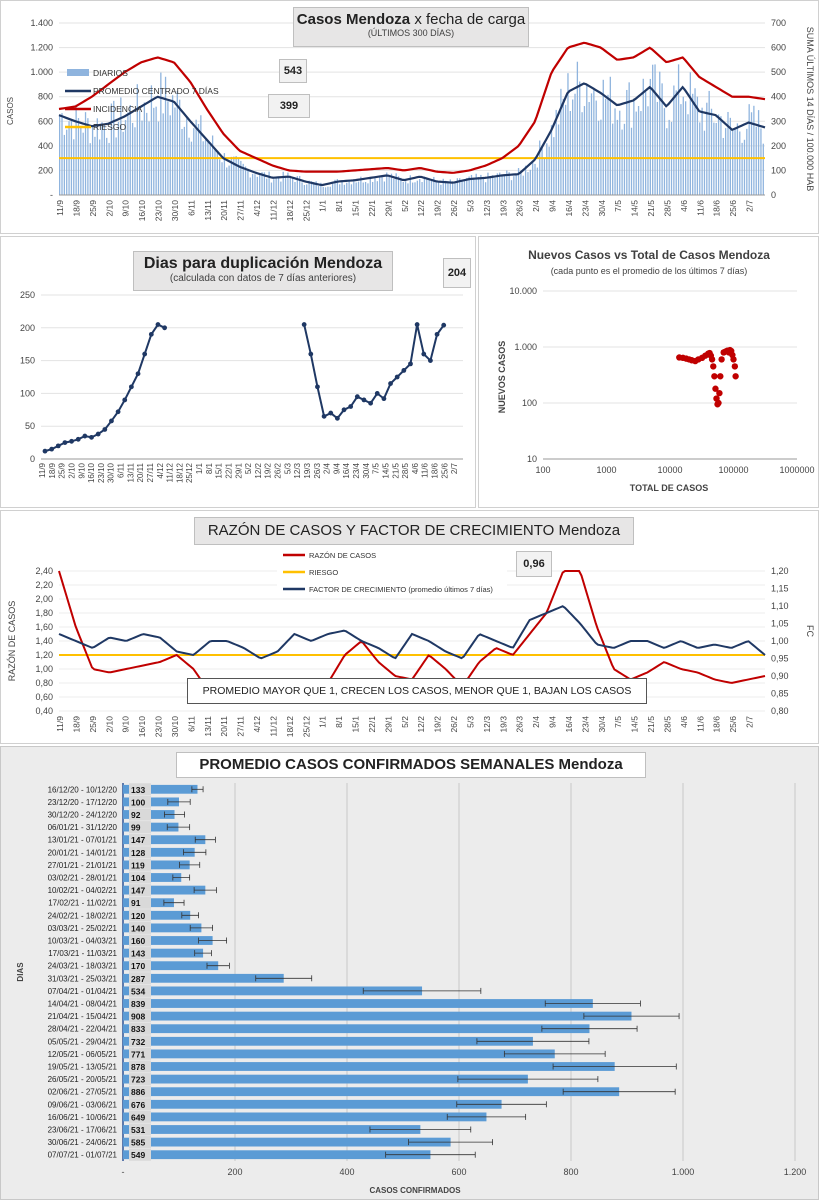 Image resolution: width=819 pixels, height=1200 pixels. Describe the element at coordinates (138, 1130) in the screenshot. I see `value-label: 531` at that location.